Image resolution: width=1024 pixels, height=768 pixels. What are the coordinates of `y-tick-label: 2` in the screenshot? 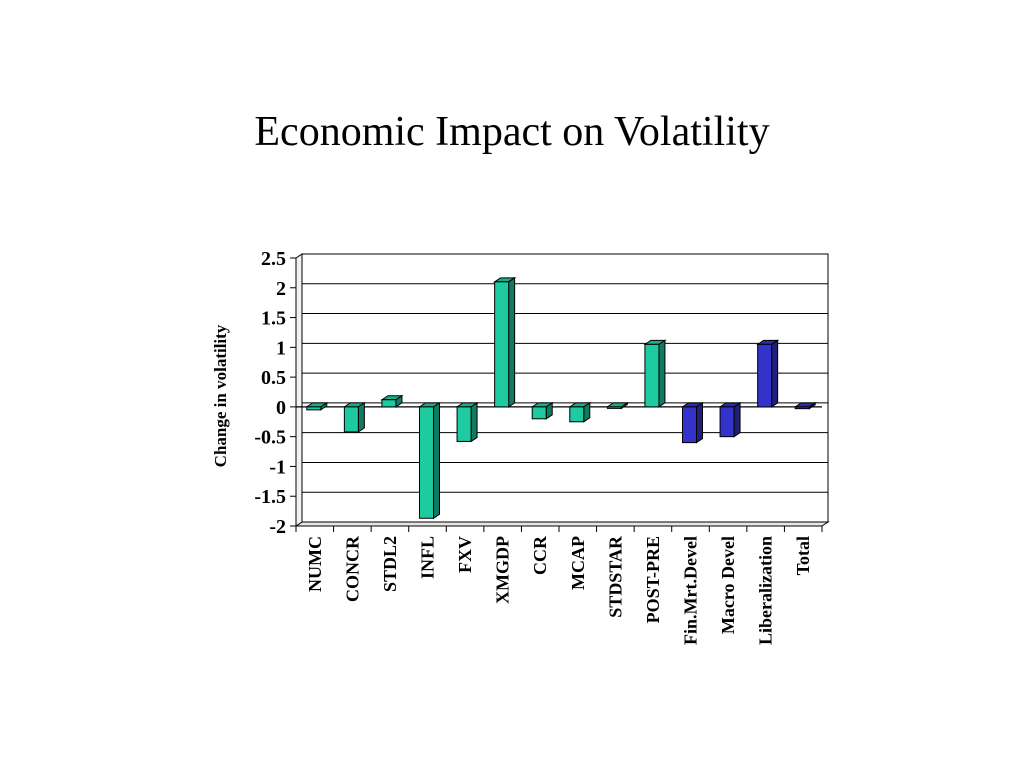 It's located at (281, 289).